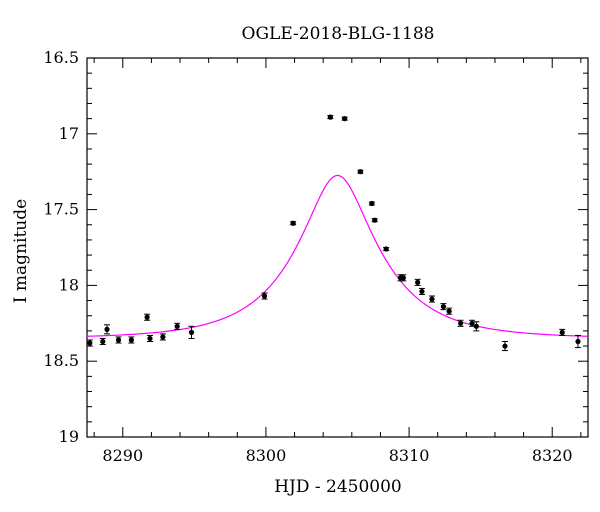 This screenshot has width=600, height=512. I want to click on y-tick-label: 16.5, so click(61, 57).